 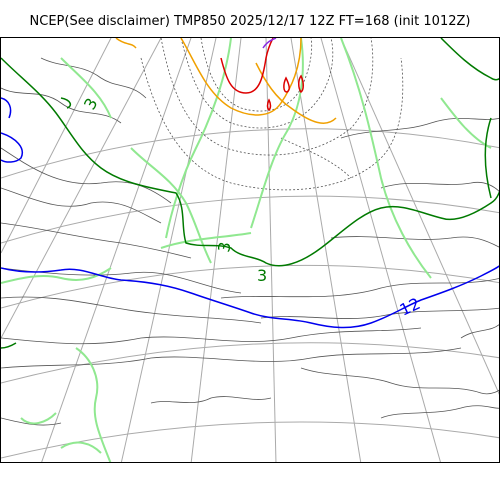 I want to click on contour-label-3-lower: 3, so click(x=262, y=275).